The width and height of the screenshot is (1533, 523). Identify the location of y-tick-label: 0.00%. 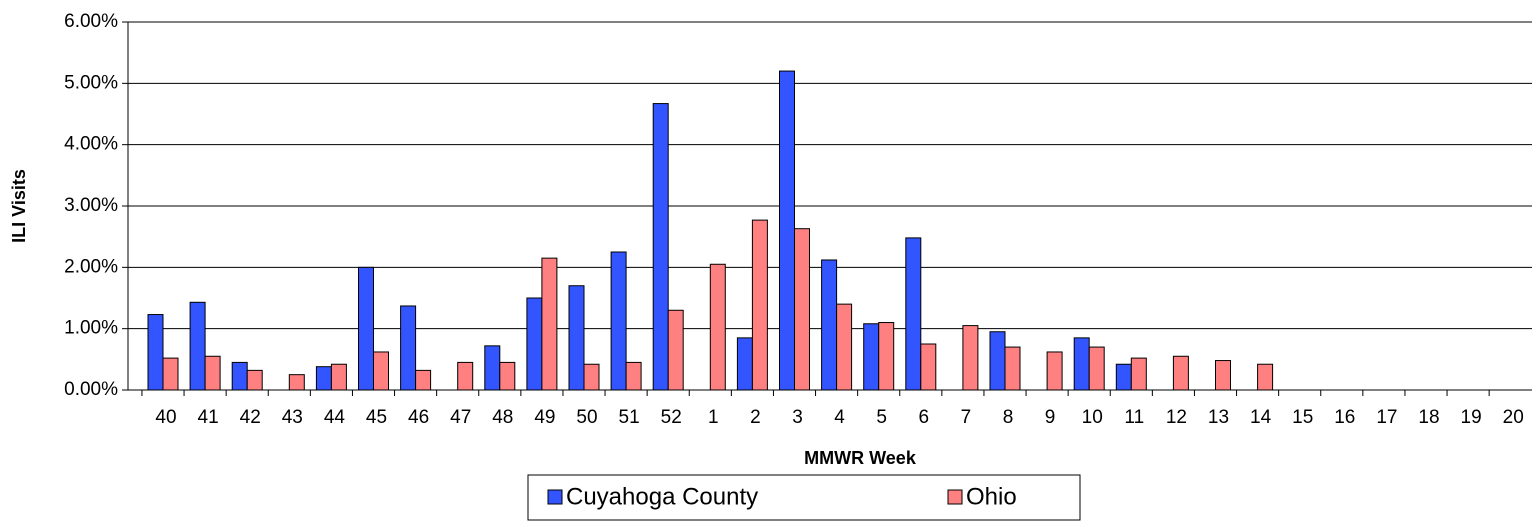
(91, 389).